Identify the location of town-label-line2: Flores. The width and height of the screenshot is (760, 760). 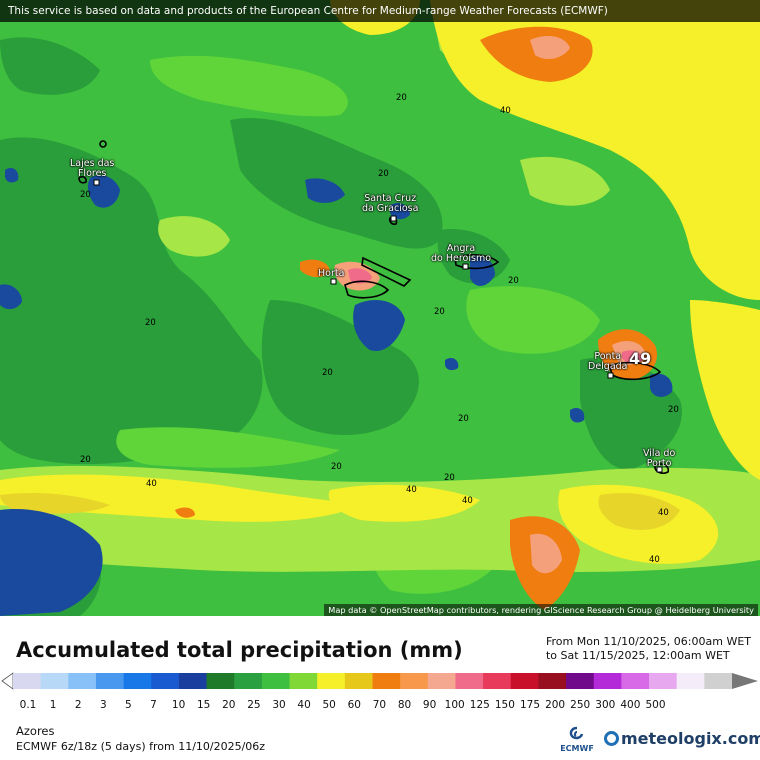
(92, 173).